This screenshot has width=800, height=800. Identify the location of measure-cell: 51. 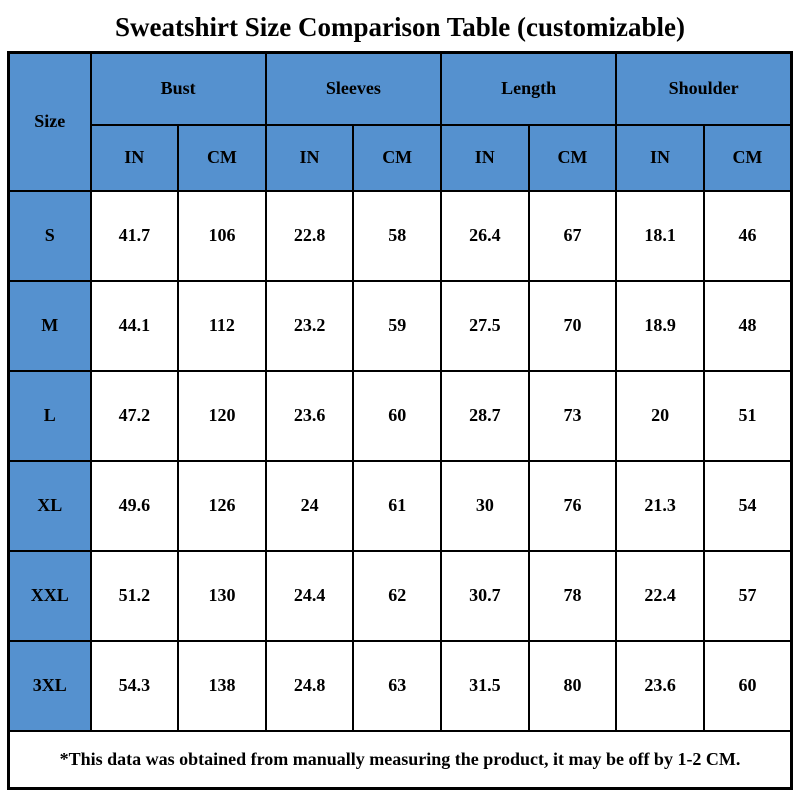
(747, 415).